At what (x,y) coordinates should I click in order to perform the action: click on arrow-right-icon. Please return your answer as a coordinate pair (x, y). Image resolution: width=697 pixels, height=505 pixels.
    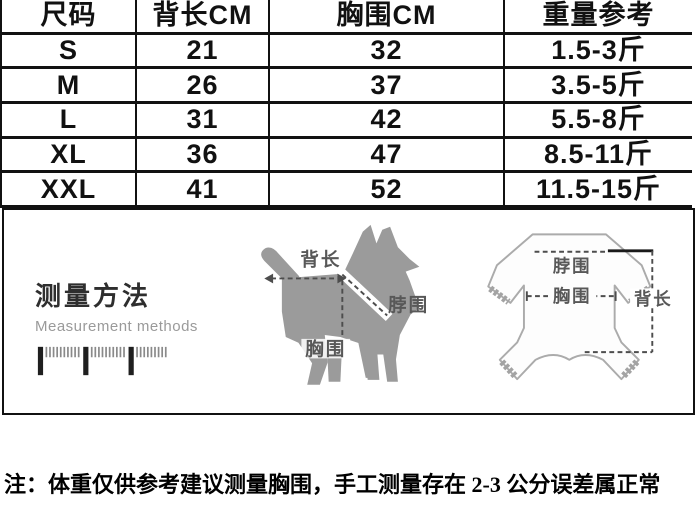
    Looking at the image, I should click on (342, 278).